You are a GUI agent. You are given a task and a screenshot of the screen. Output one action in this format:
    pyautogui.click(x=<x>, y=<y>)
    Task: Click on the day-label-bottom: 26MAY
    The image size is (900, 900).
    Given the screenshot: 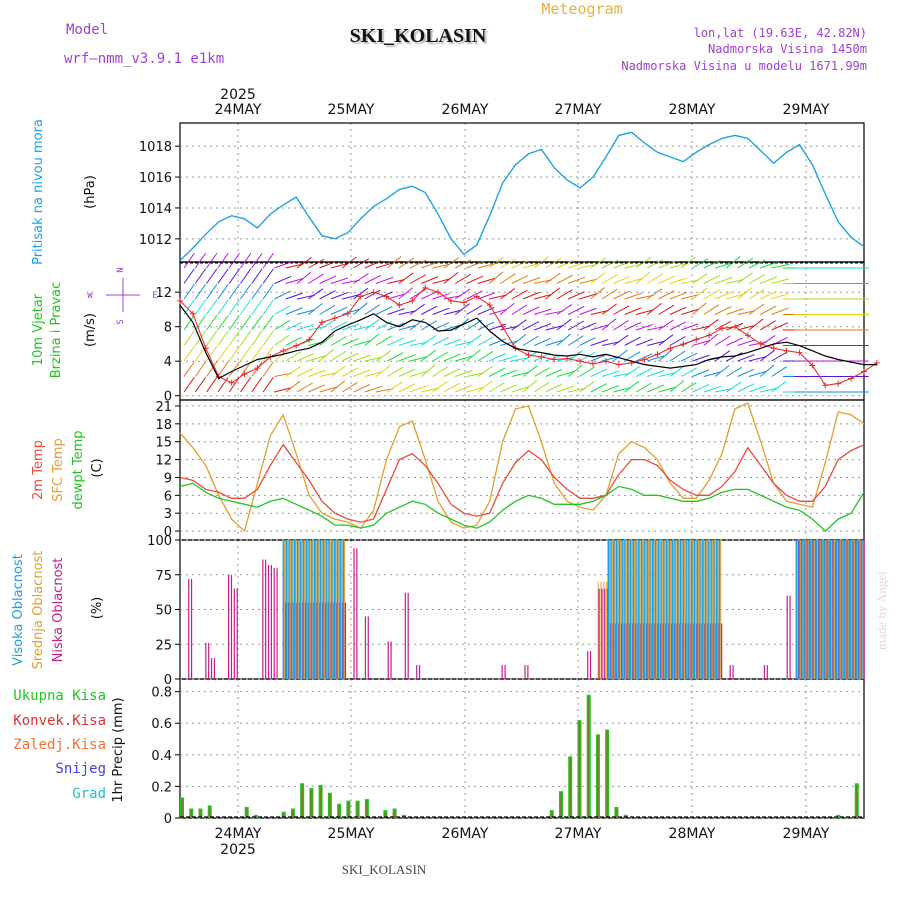 What is the action you would take?
    pyautogui.click(x=465, y=834)
    